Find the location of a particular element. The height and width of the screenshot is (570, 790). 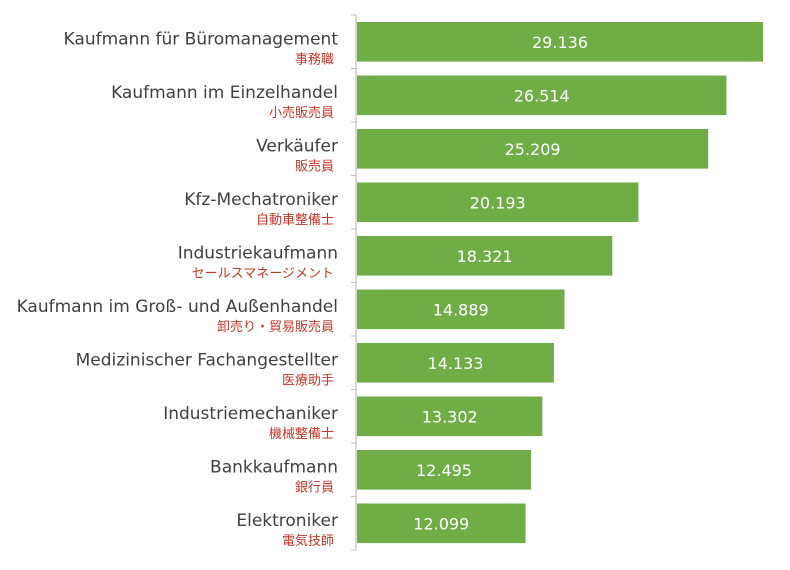

bar-value-label: 25.209 is located at coordinates (533, 149).